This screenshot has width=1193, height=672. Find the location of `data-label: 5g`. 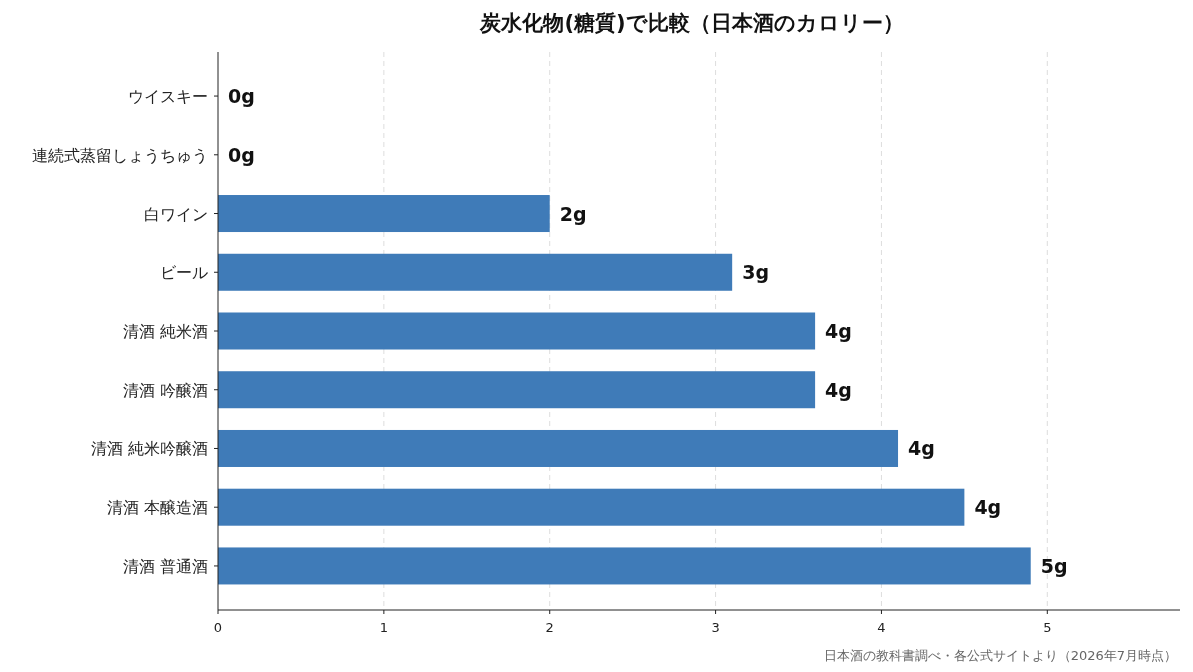

data-label: 5g is located at coordinates (1054, 565).